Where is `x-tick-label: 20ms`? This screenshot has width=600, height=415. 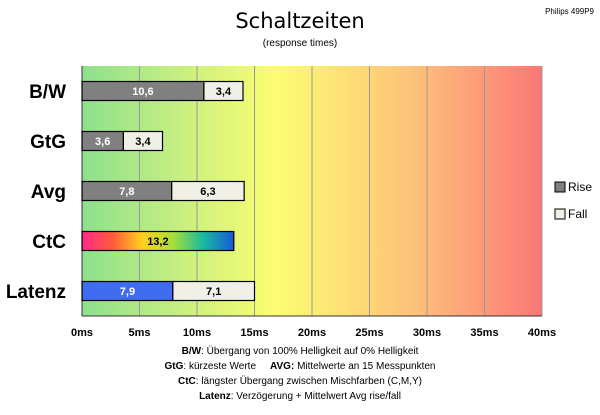 x-tick-label: 20ms is located at coordinates (312, 333).